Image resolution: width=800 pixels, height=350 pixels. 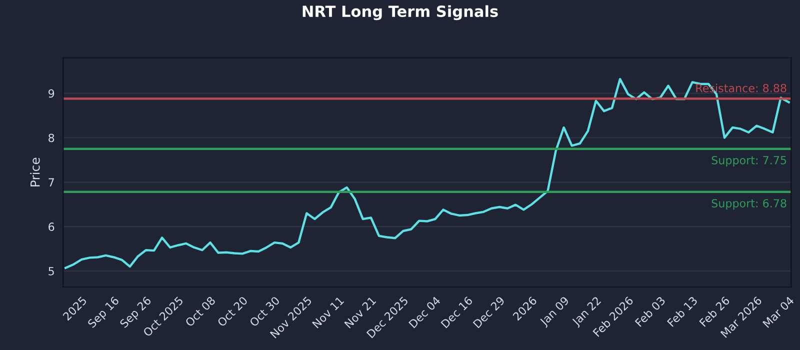 What do you see at coordinates (51, 271) in the screenshot?
I see `y-tick-label: 5` at bounding box center [51, 271].